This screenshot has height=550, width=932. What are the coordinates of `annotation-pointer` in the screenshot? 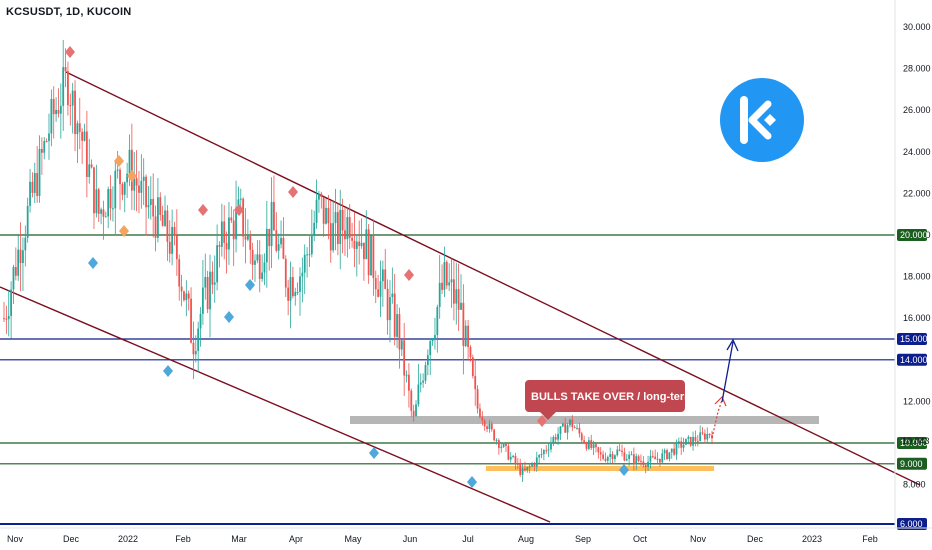 It's located at (548, 416).